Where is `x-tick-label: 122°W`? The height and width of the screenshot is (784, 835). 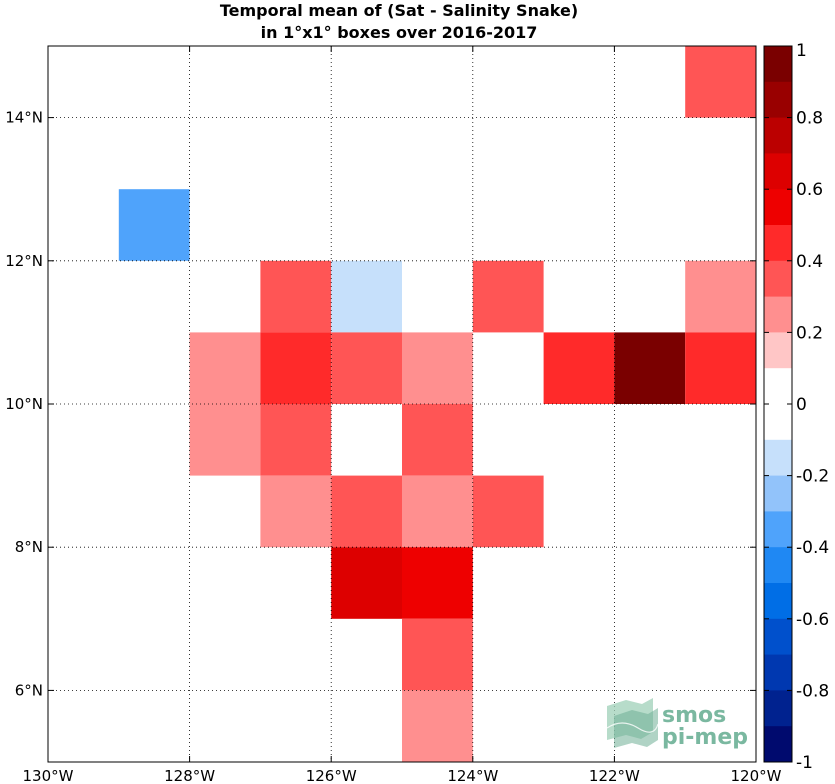
x-tick-label: 122°W is located at coordinates (614, 775).